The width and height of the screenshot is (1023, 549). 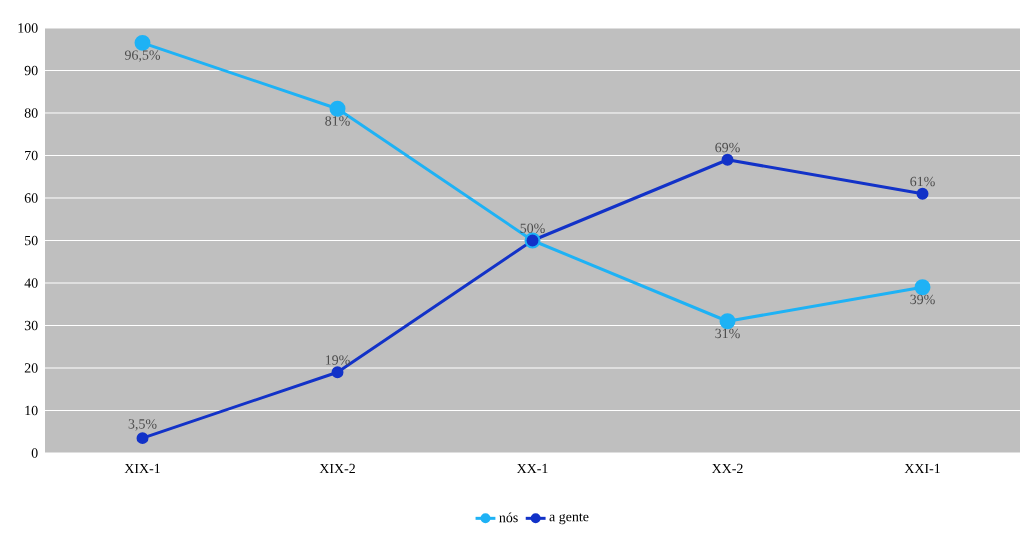 I want to click on y-tick-label: 40, so click(x=31, y=283).